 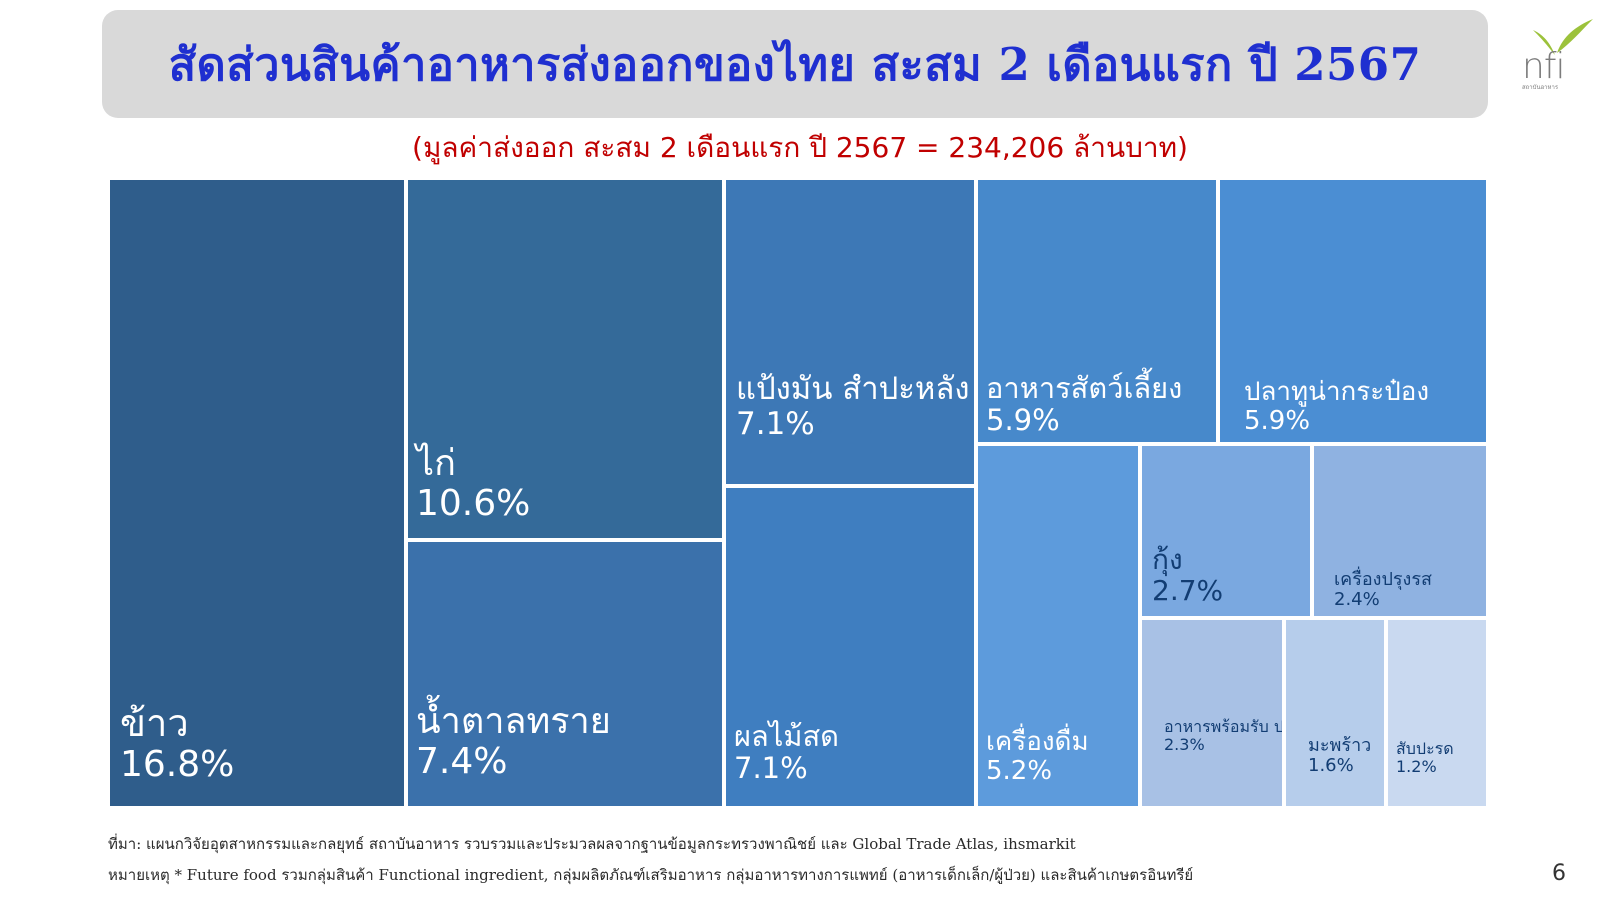 What do you see at coordinates (1277, 421) in the screenshot?
I see `canned-tuna-value: 5.9%` at bounding box center [1277, 421].